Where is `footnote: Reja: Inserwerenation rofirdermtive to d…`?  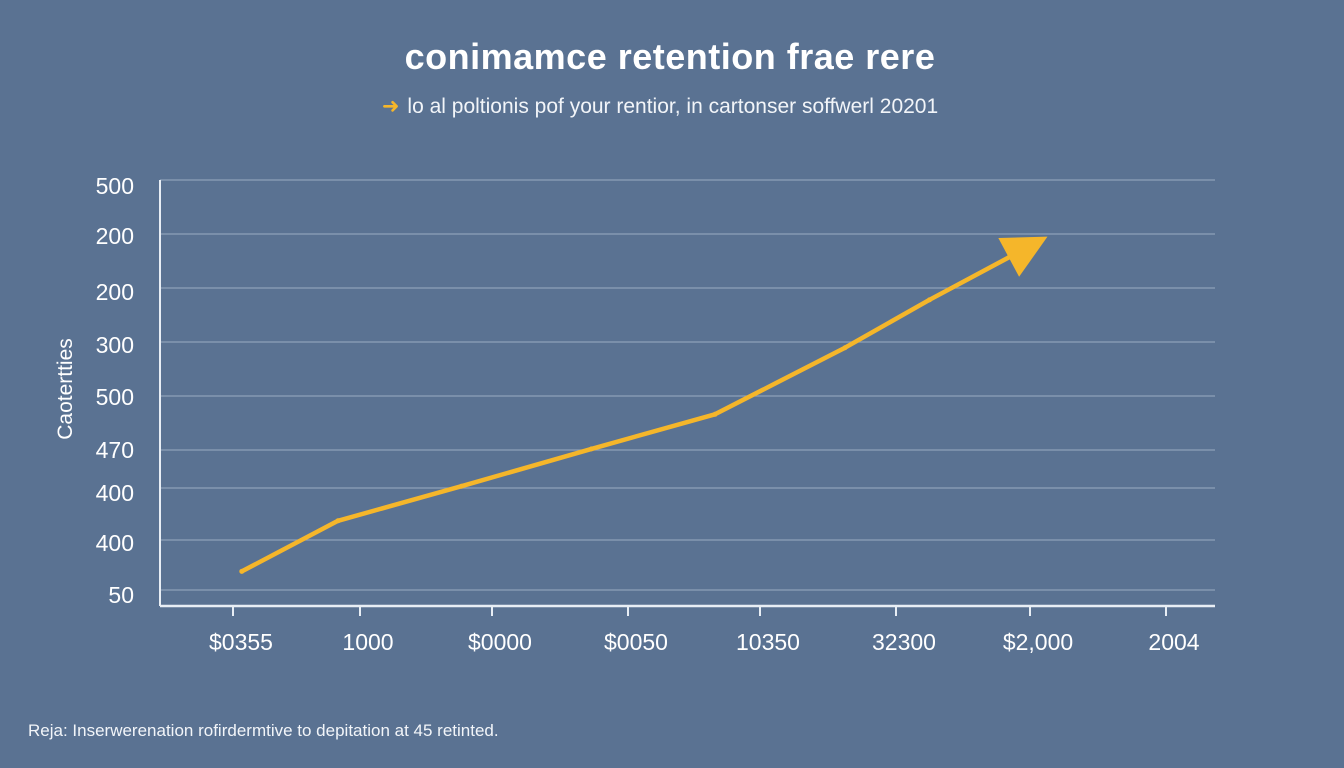
footnote: Reja: Inserwerenation rofirdermtive to d… is located at coordinates (263, 730).